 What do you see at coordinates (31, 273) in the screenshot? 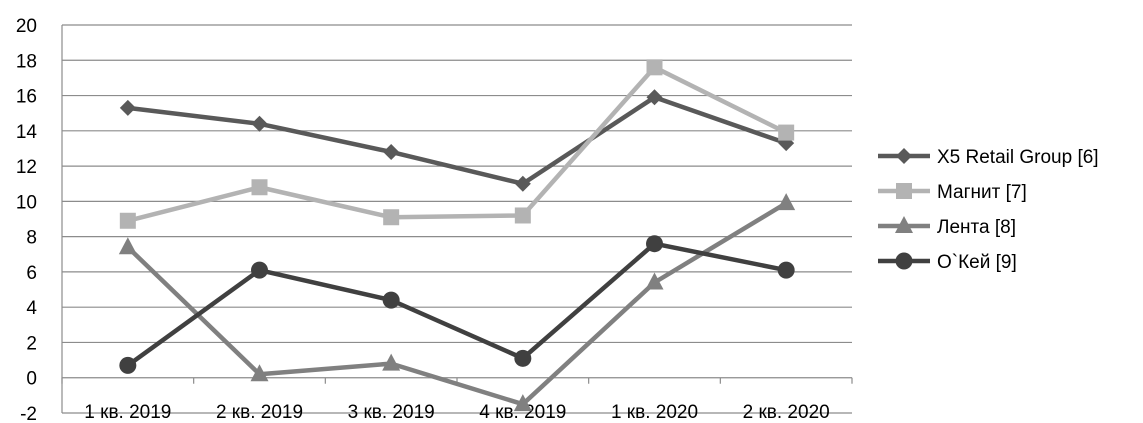
I see `y-tick-label: 6` at bounding box center [31, 273].